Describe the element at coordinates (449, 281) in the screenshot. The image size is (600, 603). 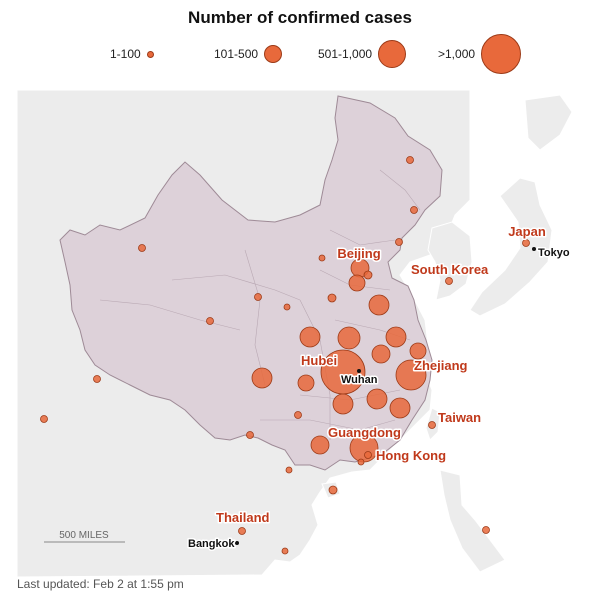
I see `bubble-south-korea` at that location.